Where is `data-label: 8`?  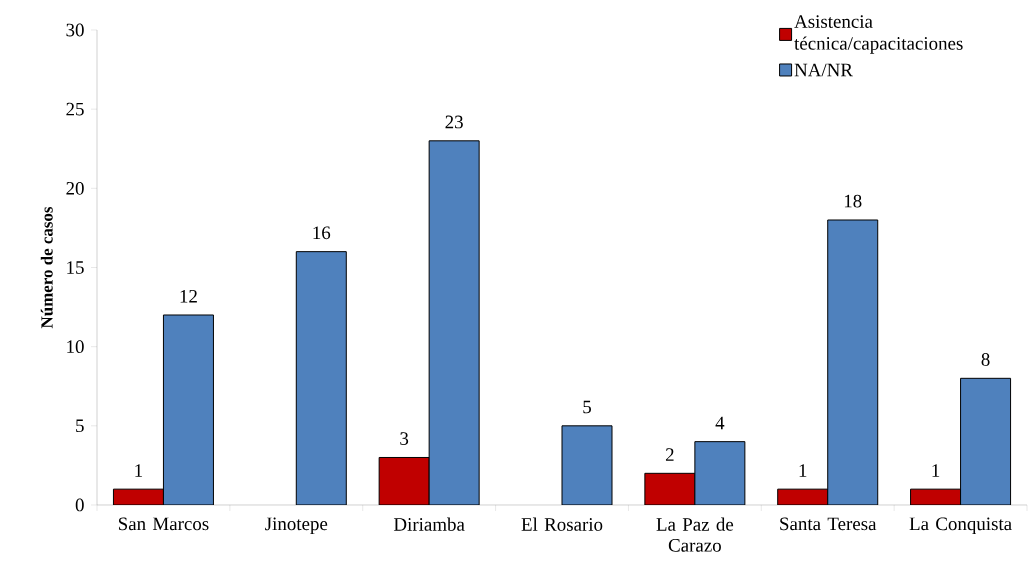 data-label: 8 is located at coordinates (985, 359).